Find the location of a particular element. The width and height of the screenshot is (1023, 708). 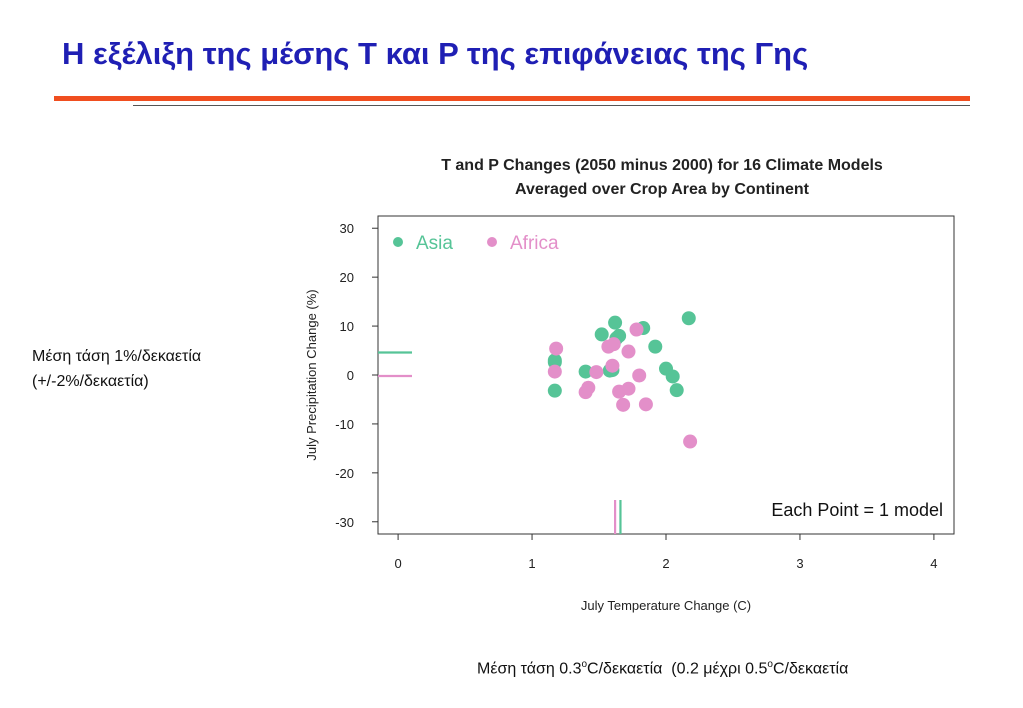

y-tick-label: 10 is located at coordinates (347, 326).